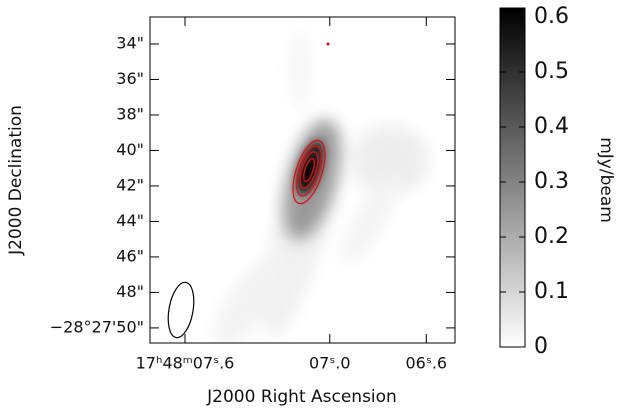  I want to click on x-tick-label: 06ˢ.6, so click(426, 363).